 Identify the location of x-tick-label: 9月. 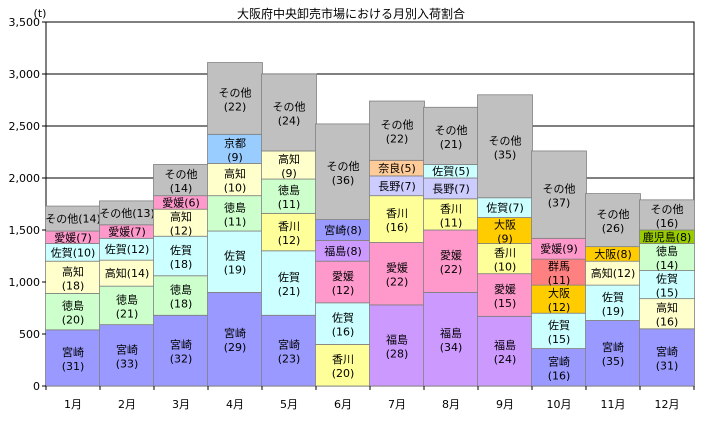
(505, 404).